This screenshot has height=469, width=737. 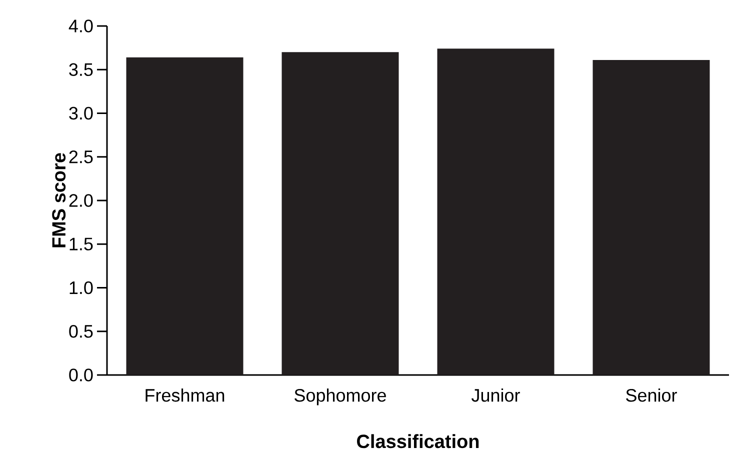 What do you see at coordinates (81, 331) in the screenshot?
I see `y-tick-label: 0.5` at bounding box center [81, 331].